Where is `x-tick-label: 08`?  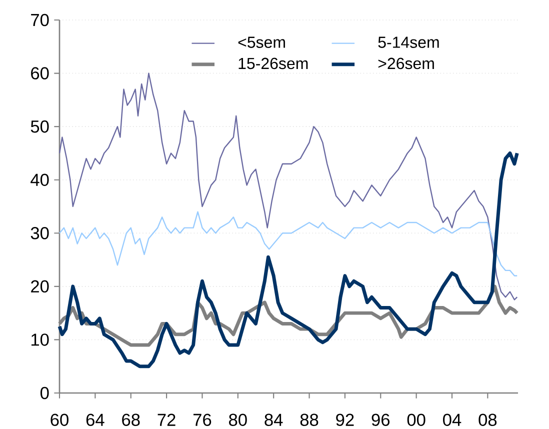 x-tick-label: 08 is located at coordinates (487, 420).